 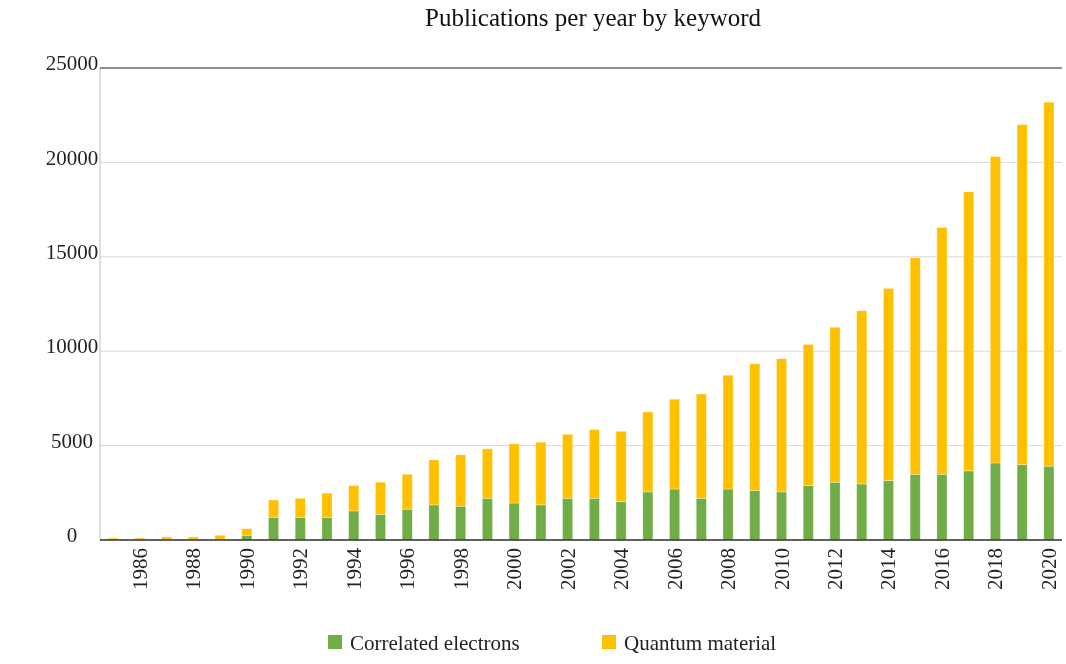 I want to click on x-tick-label: 1990, so click(x=246, y=569).